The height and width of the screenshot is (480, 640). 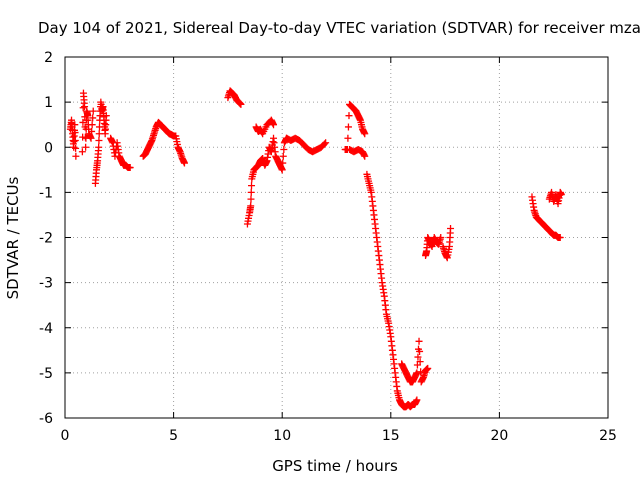 What do you see at coordinates (46, 419) in the screenshot?
I see `y-tick-label: -6` at bounding box center [46, 419].